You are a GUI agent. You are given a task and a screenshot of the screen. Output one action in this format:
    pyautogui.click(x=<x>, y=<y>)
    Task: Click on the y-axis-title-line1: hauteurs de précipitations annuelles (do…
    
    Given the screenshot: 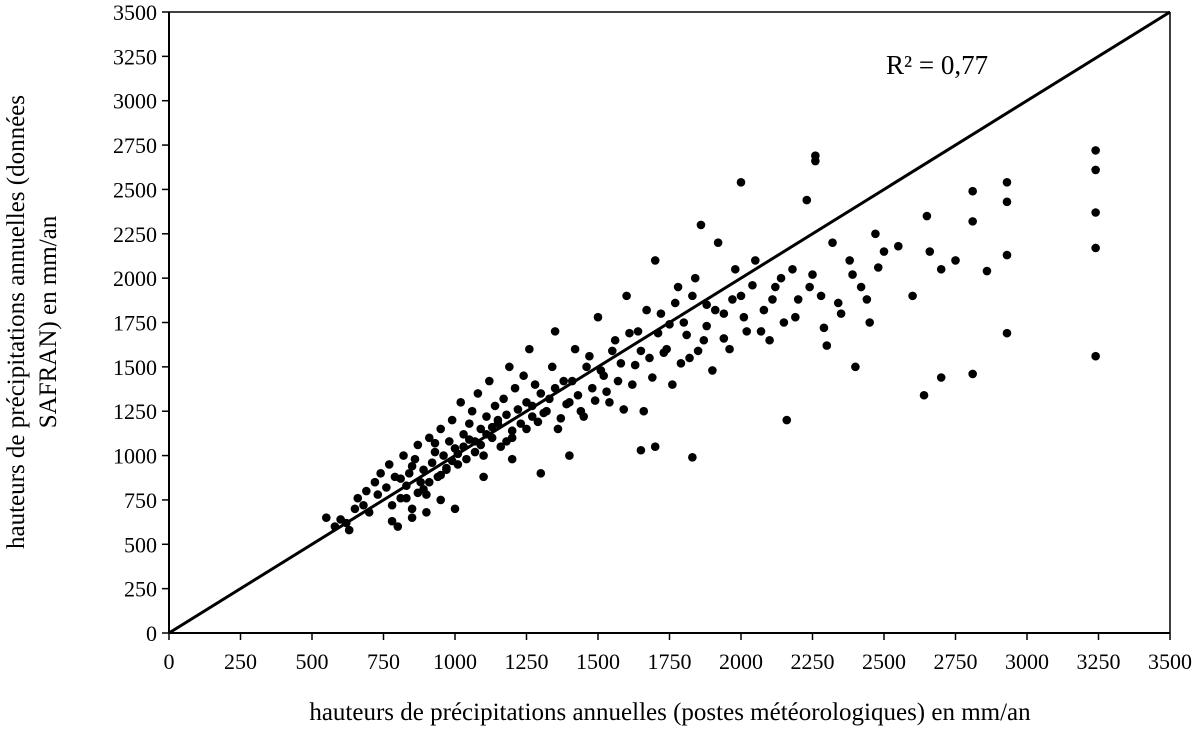 What is the action you would take?
    pyautogui.click(x=16, y=322)
    